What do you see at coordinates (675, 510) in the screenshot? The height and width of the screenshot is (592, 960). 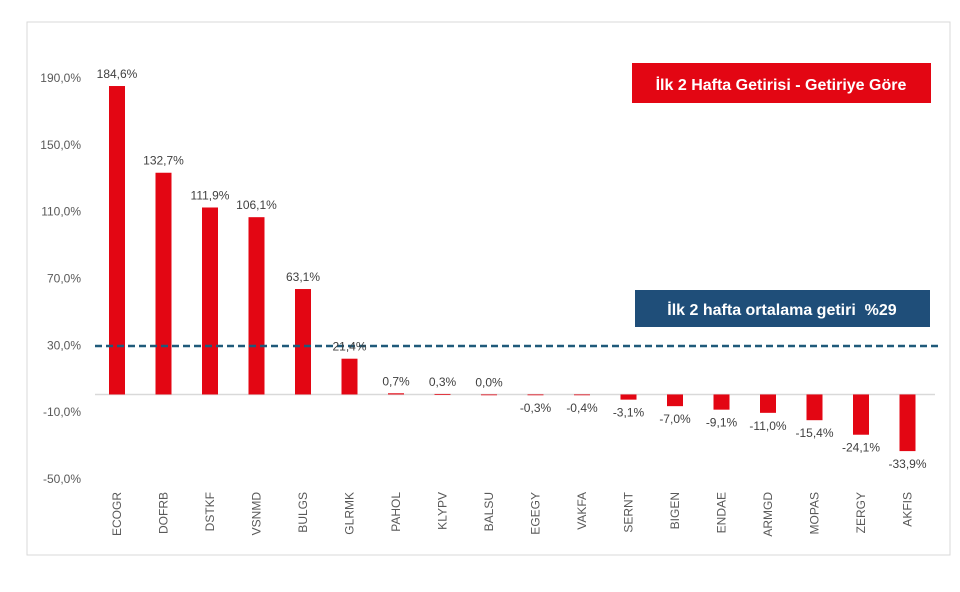 I see `x-tick-label: BIGEN` at bounding box center [675, 510].